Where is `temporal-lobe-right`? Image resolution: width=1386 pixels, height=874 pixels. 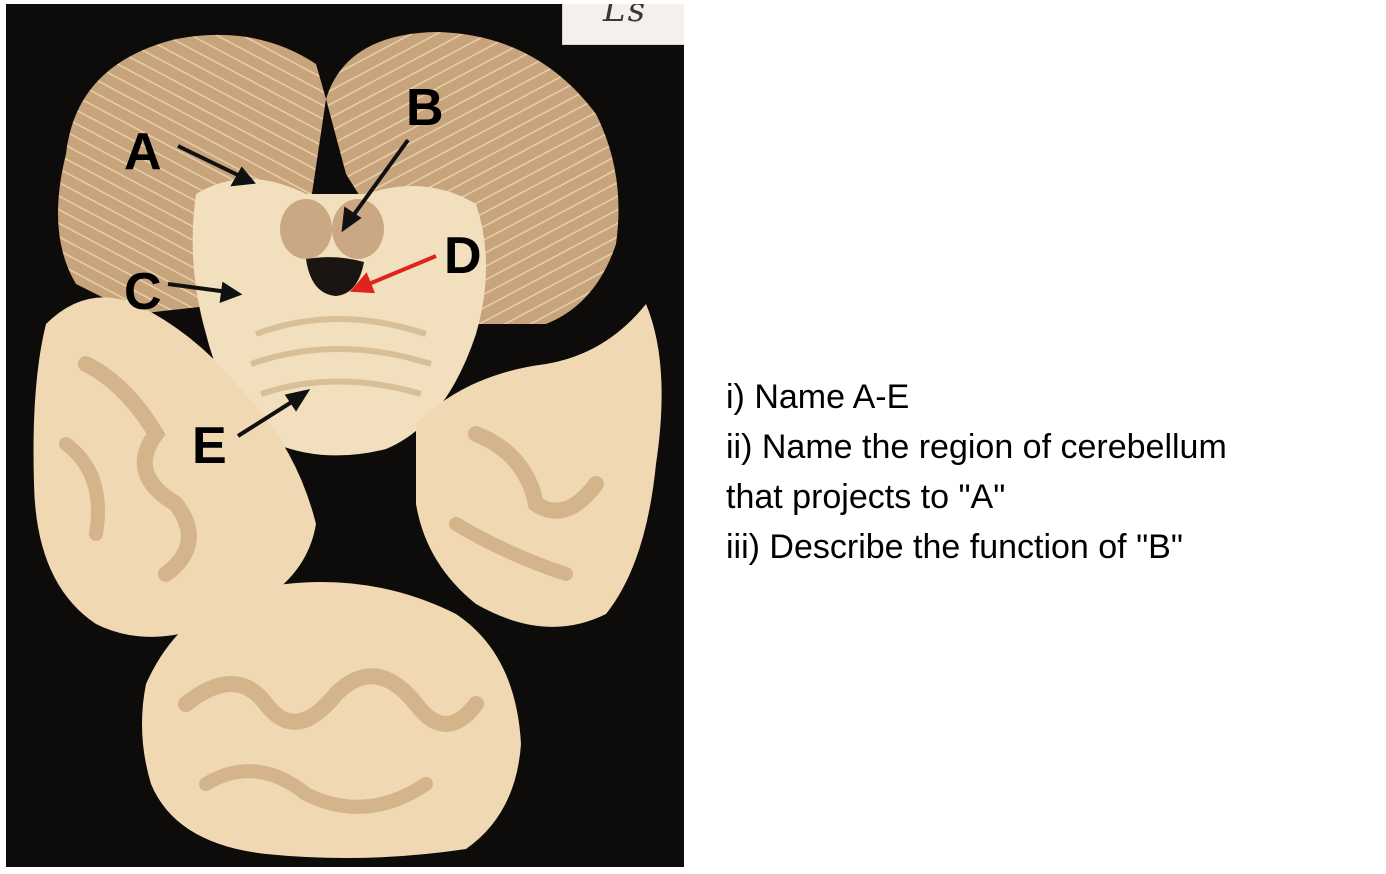 temporal-lobe-right is located at coordinates (539, 465).